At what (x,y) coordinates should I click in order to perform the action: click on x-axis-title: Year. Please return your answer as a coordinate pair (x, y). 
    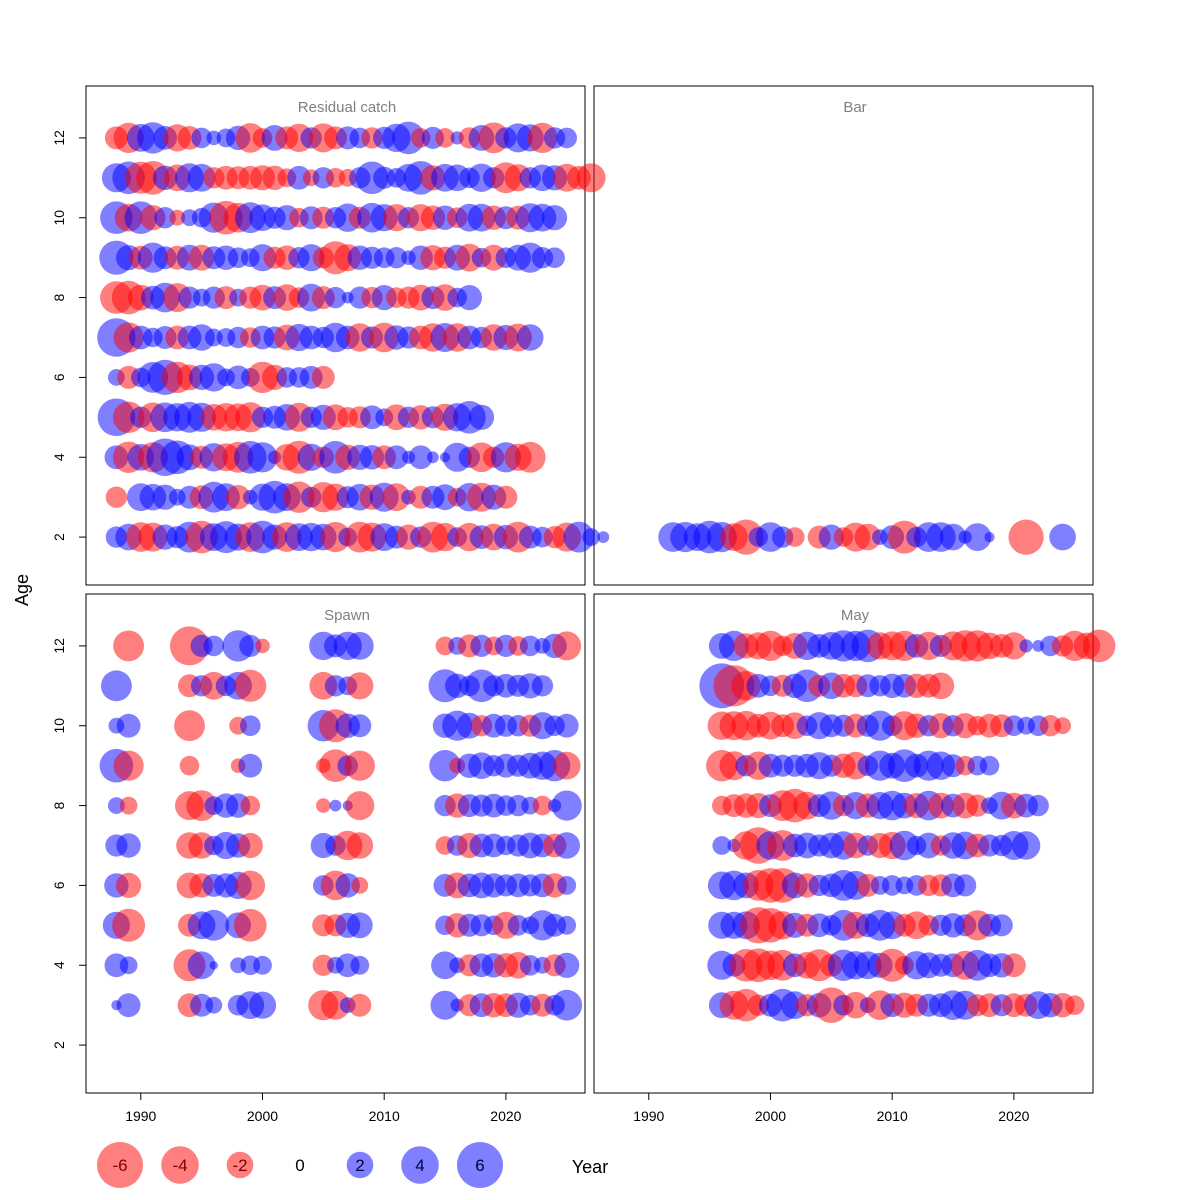
    Looking at the image, I should click on (590, 1167).